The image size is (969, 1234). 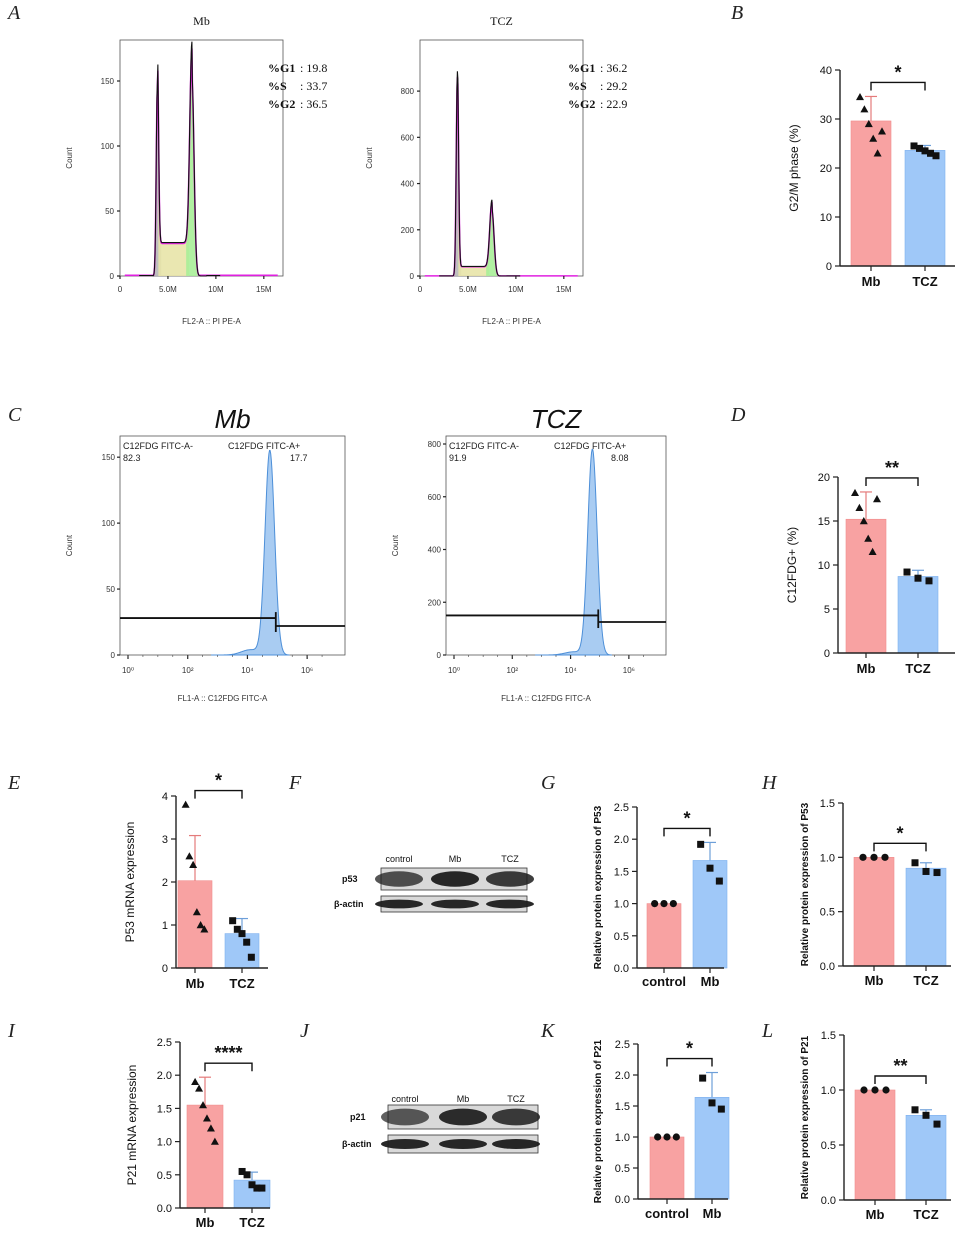 I want to click on x-tick-label-g-0: control, so click(x=664, y=981).